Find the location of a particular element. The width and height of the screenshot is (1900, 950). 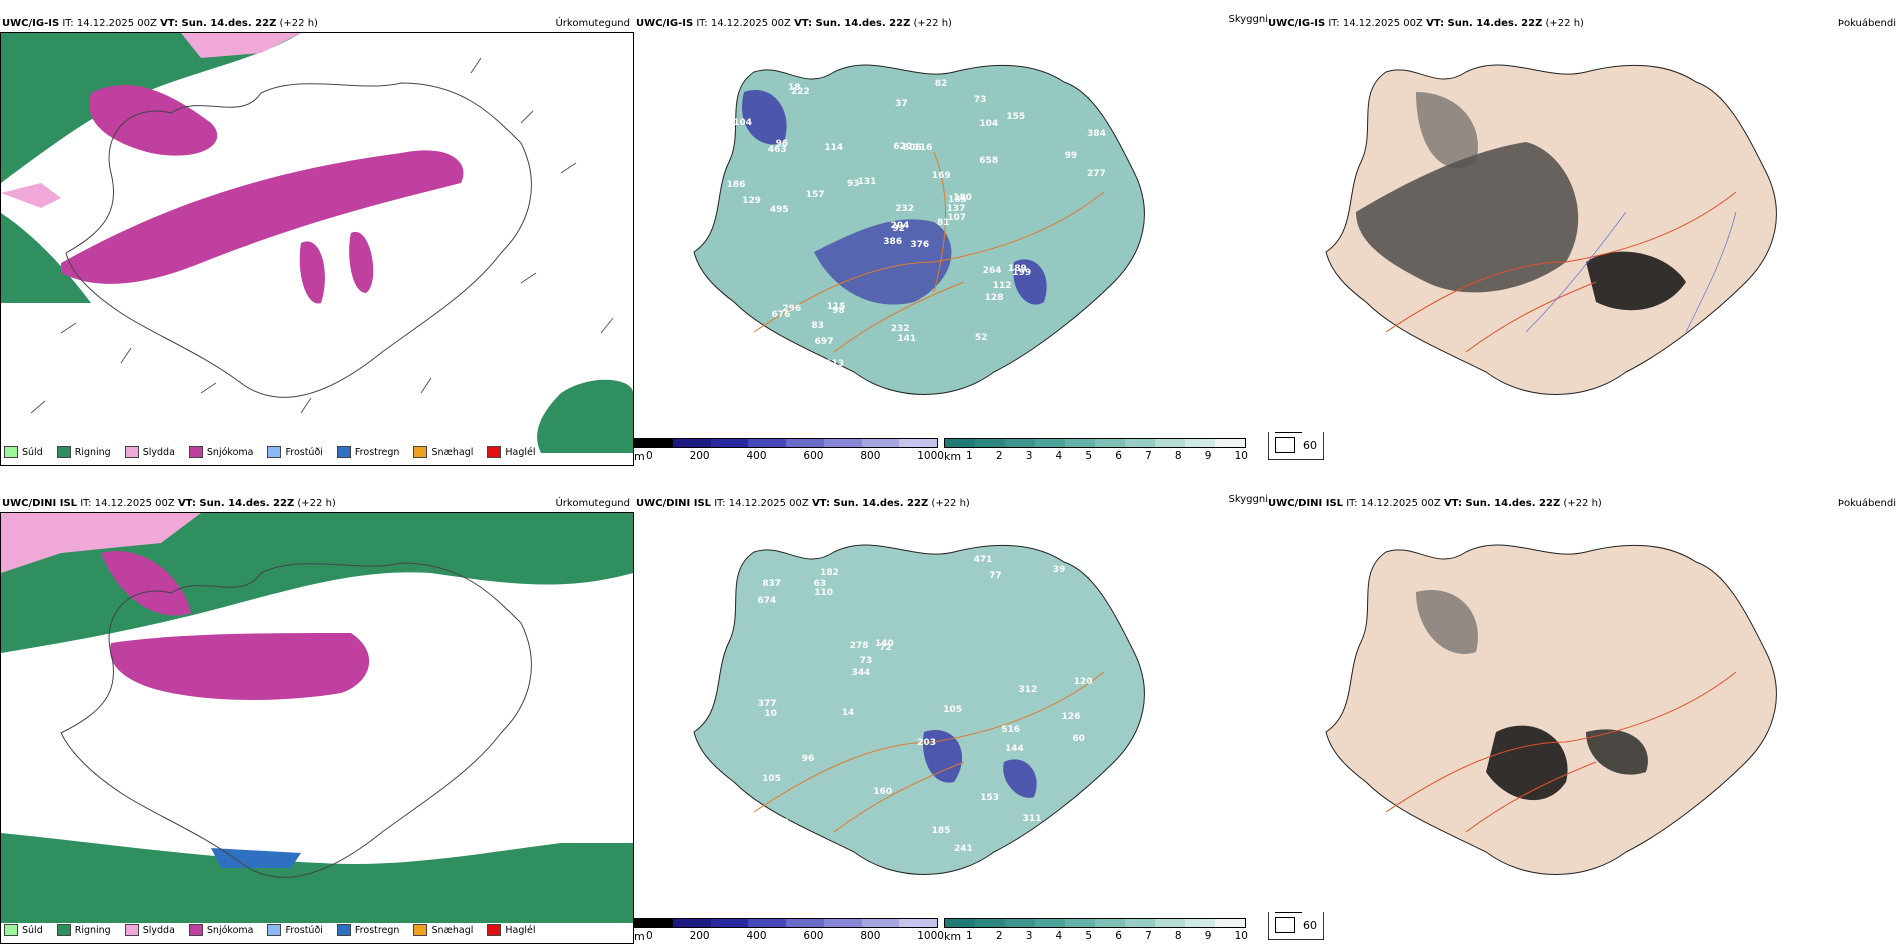

elevation-label: 674 is located at coordinates (767, 600).